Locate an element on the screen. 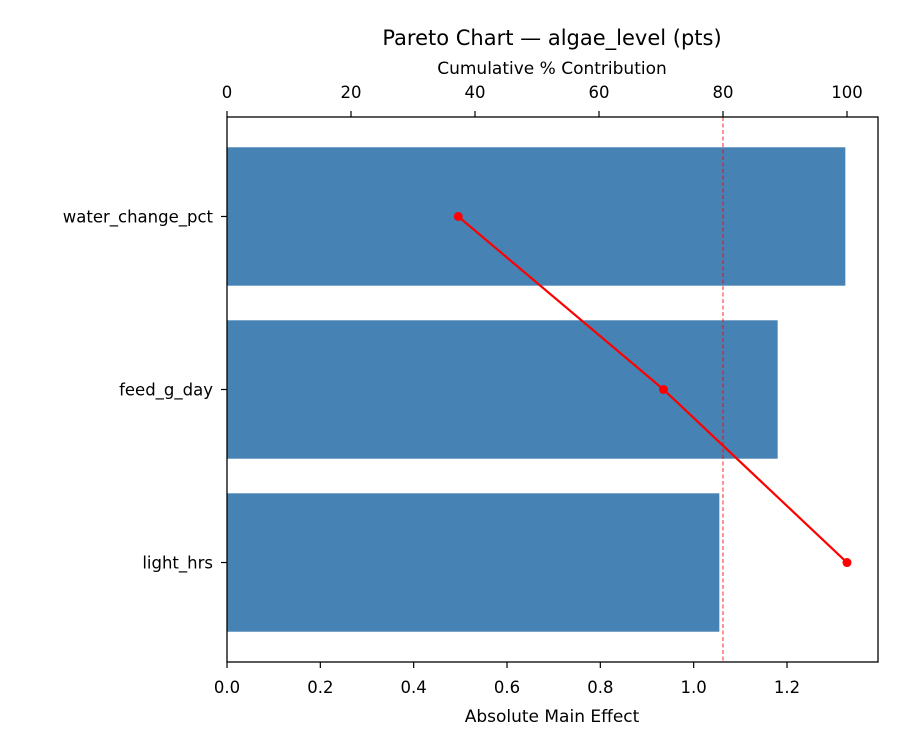  cumulative-point-water_change_pct is located at coordinates (458, 216).